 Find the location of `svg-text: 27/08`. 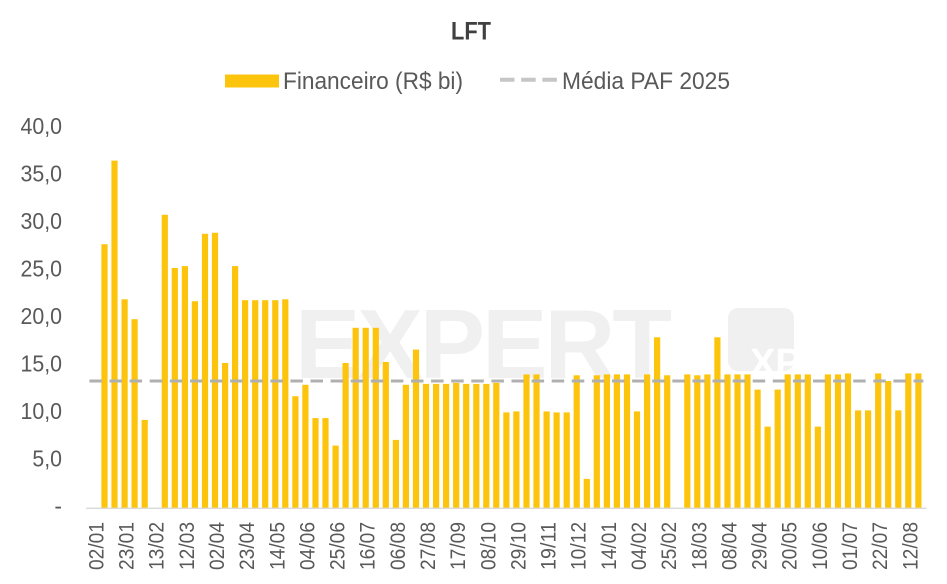

svg-text: 27/08 is located at coordinates (428, 546).